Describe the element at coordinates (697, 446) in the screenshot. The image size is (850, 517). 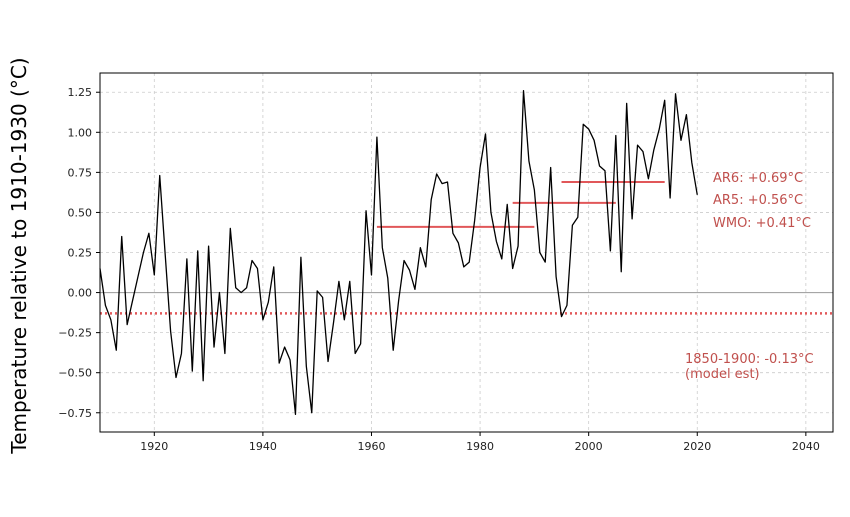
I see `x-tick-label: 2020` at that location.